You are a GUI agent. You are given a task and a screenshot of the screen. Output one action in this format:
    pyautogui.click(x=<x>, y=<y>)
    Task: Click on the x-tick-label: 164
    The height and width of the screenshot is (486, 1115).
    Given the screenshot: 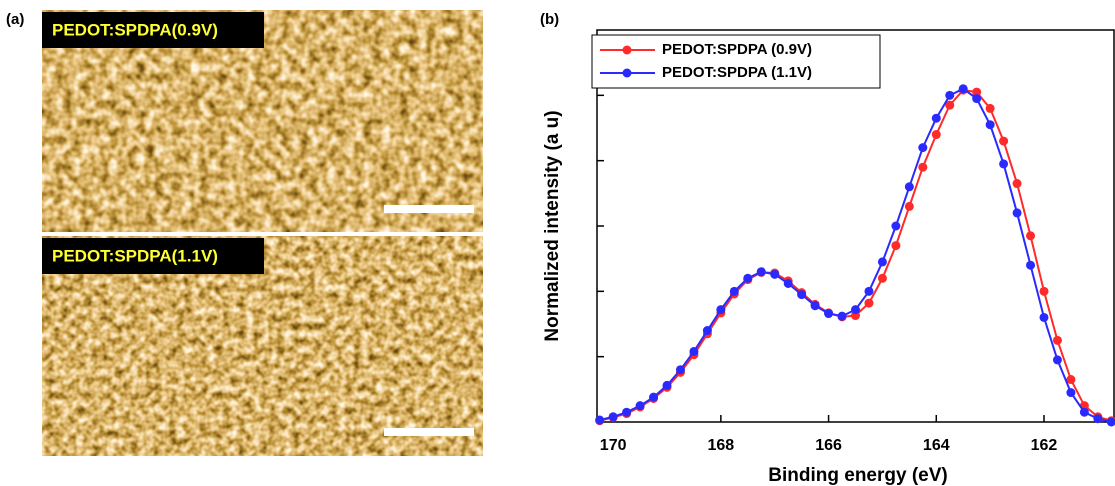 What is the action you would take?
    pyautogui.click(x=936, y=445)
    